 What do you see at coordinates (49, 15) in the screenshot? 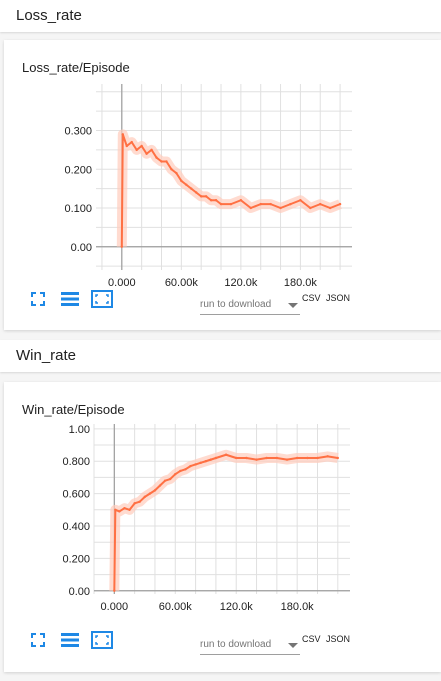
I see `section-title: Loss_rate` at bounding box center [49, 15].